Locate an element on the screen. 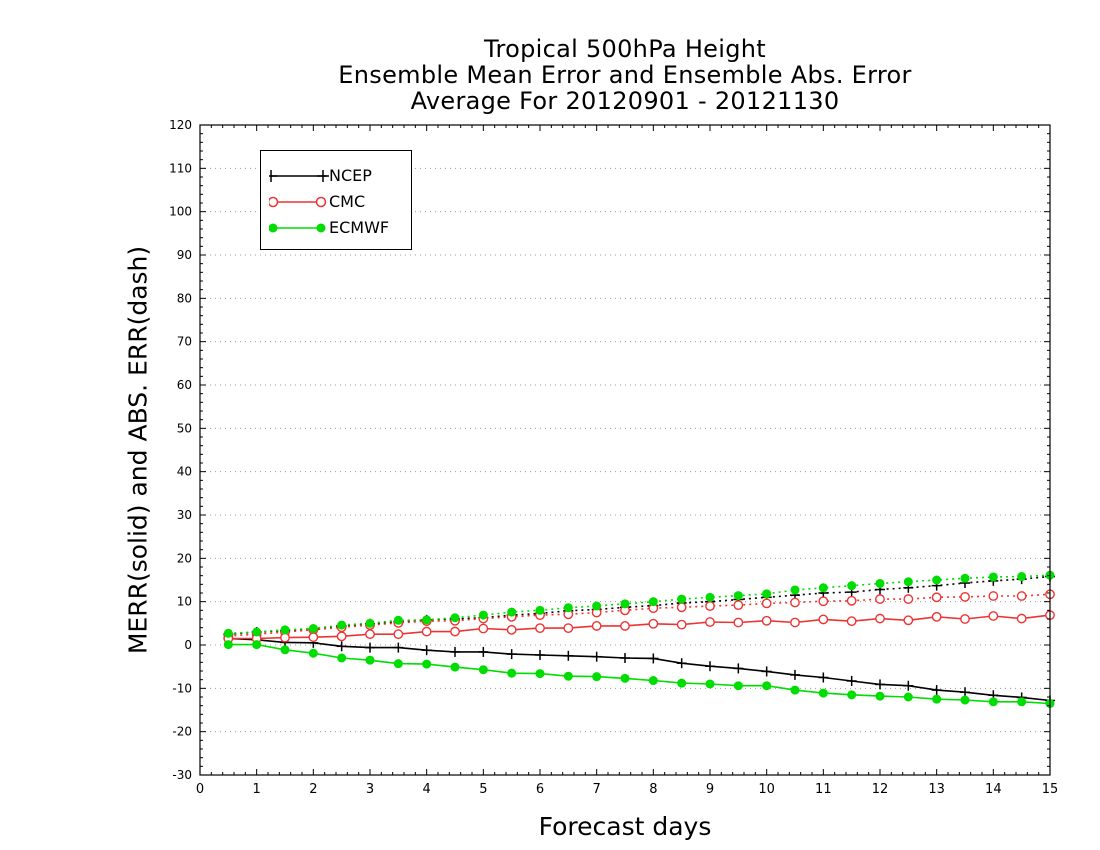 This screenshot has width=1100, height=850. legend-swatch-ncep is located at coordinates (299, 176).